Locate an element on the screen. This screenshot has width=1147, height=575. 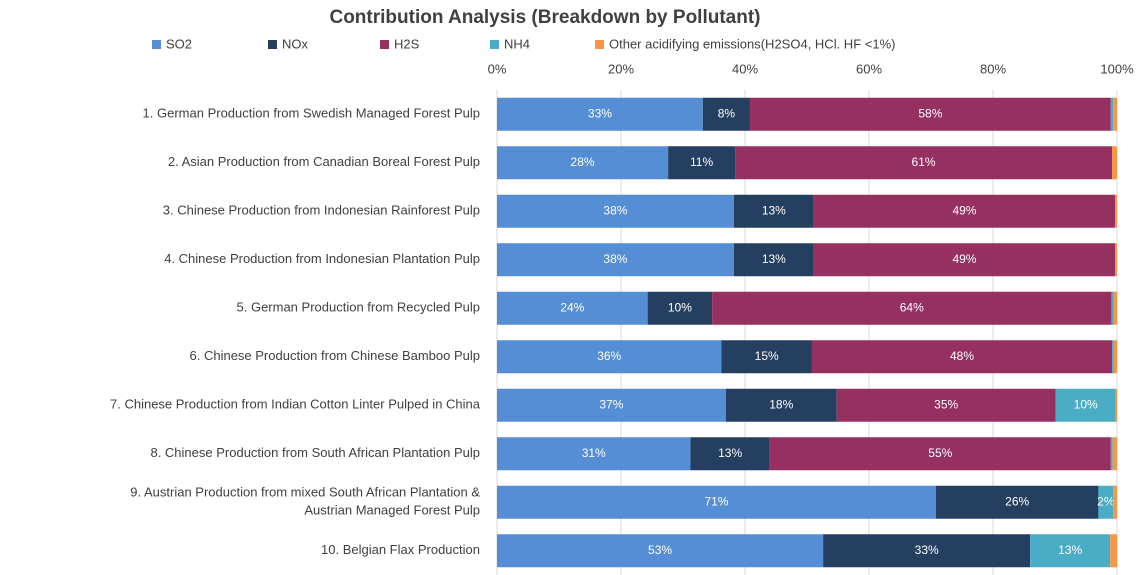
value-label: 31% is located at coordinates (594, 453).